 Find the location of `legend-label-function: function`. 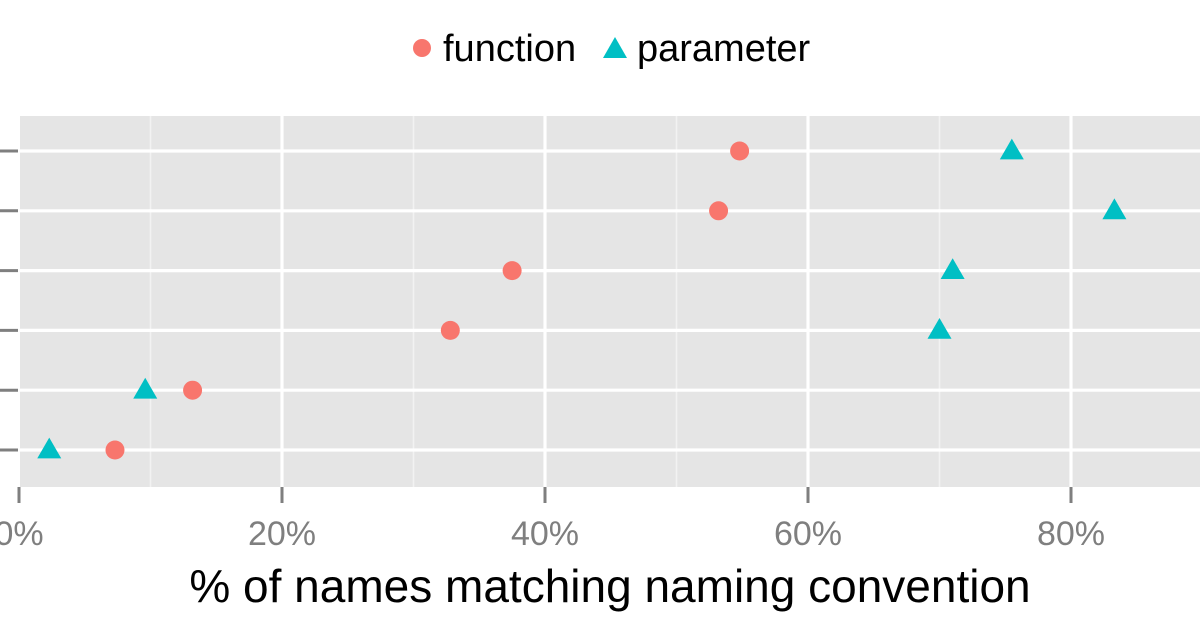

legend-label-function: function is located at coordinates (509, 49).